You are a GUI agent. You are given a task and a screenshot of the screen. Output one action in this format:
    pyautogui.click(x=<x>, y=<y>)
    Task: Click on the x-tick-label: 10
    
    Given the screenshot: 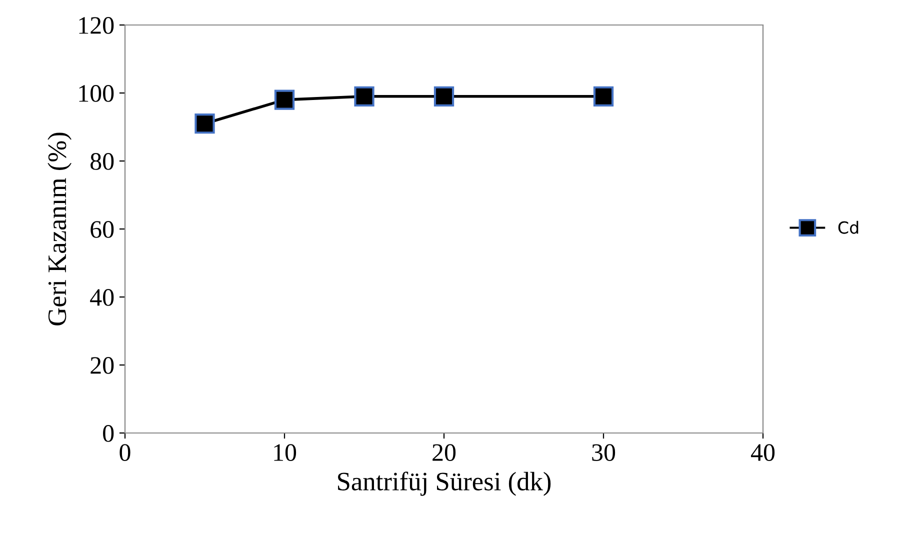 What is the action you would take?
    pyautogui.click(x=285, y=453)
    